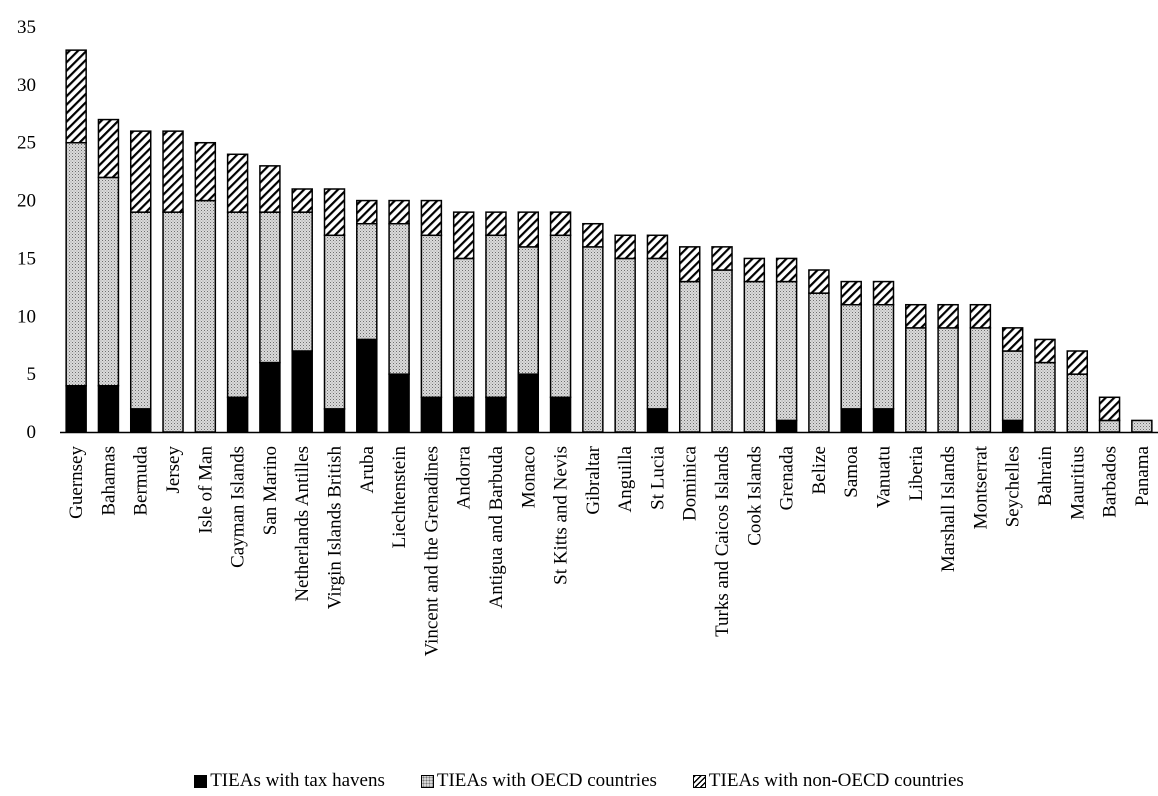 The width and height of the screenshot is (1158, 796). I want to click on y-tick-label: 25, so click(26, 143).